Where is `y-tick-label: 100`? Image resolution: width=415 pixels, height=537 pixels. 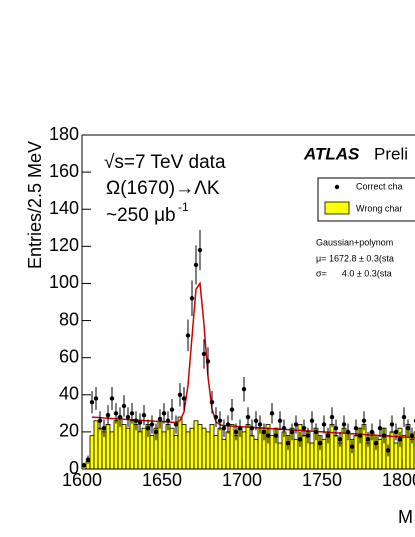 y-tick-label: 100 is located at coordinates (64, 282).